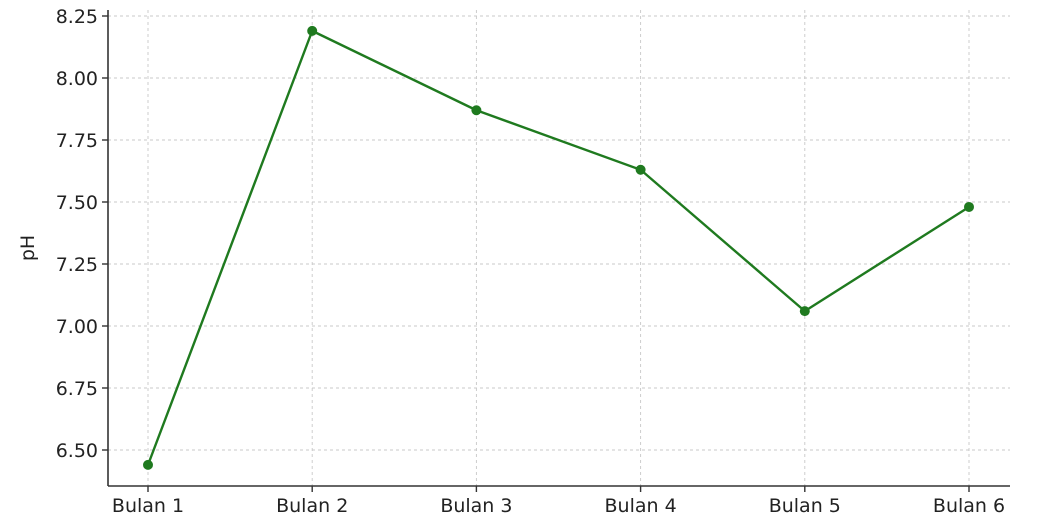 The width and height of the screenshot is (1039, 515). Describe the element at coordinates (77, 17) in the screenshot. I see `y-tick-label: 8.25` at that location.